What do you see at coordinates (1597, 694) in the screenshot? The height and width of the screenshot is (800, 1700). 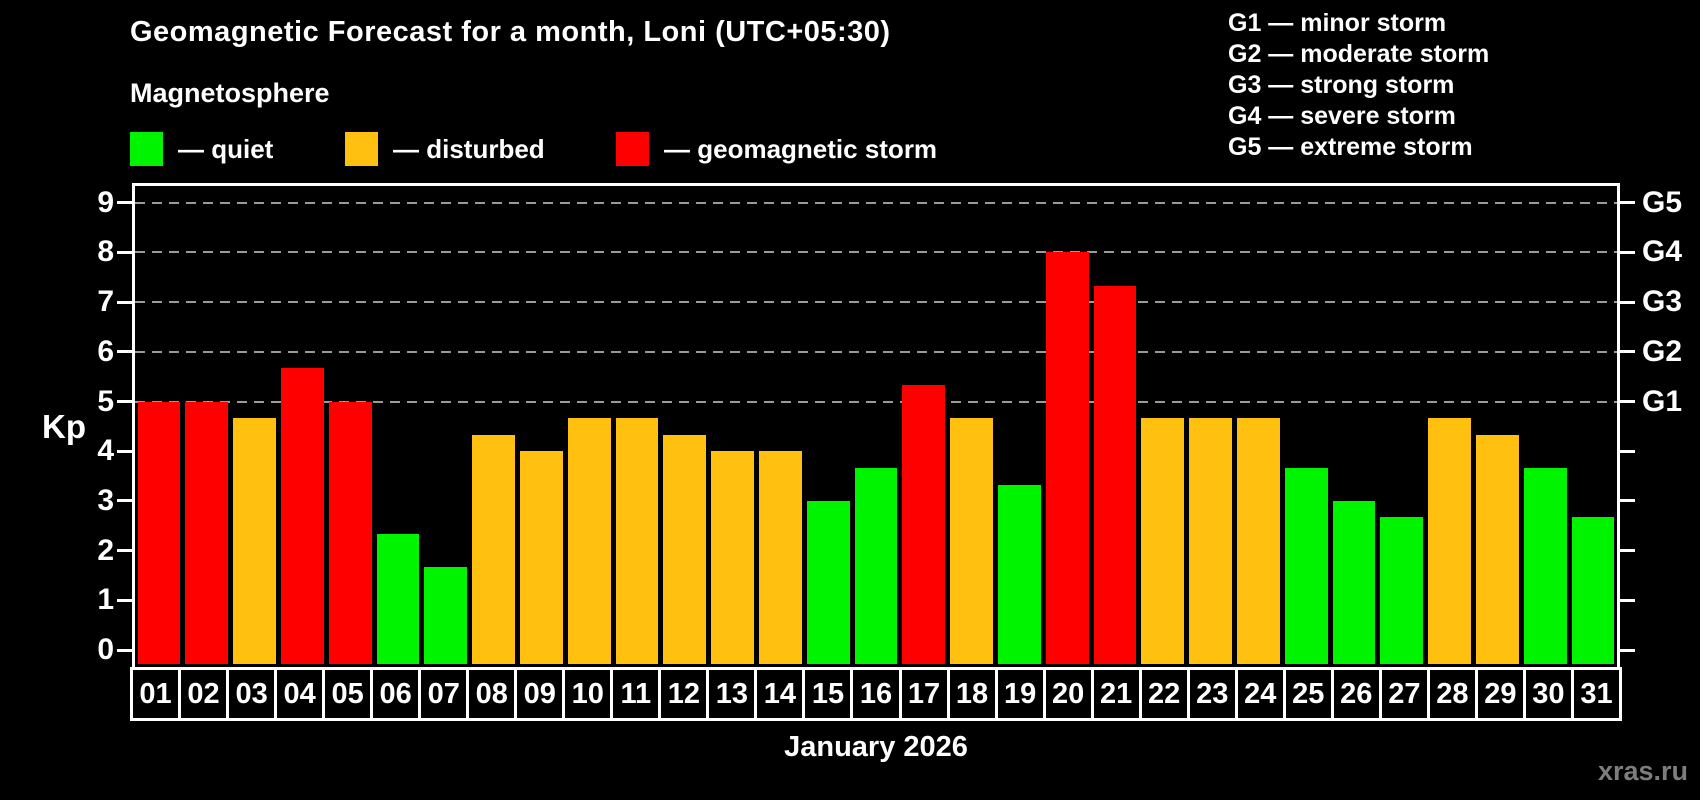 I see `day-label-cell-31: 31` at bounding box center [1597, 694].